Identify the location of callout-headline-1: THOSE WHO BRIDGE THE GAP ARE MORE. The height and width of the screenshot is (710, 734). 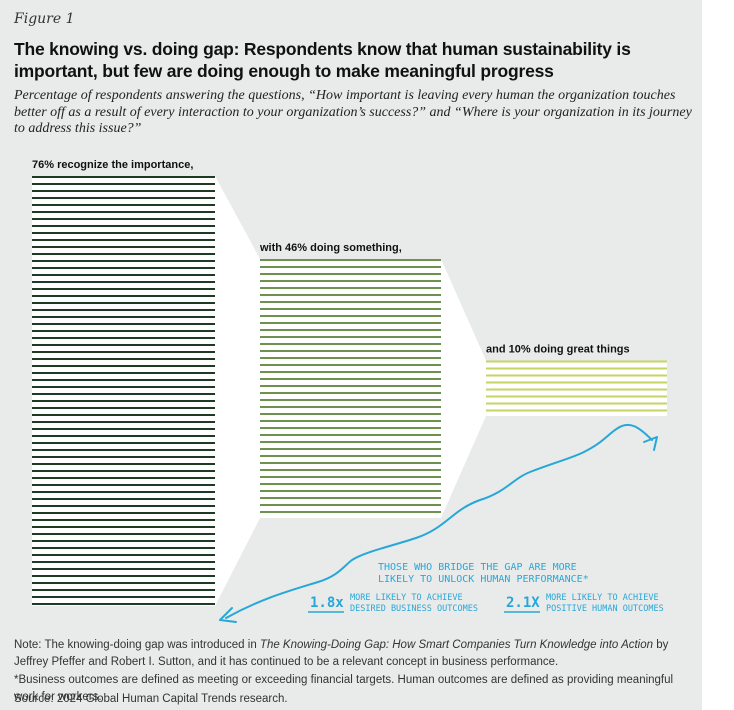
(477, 567).